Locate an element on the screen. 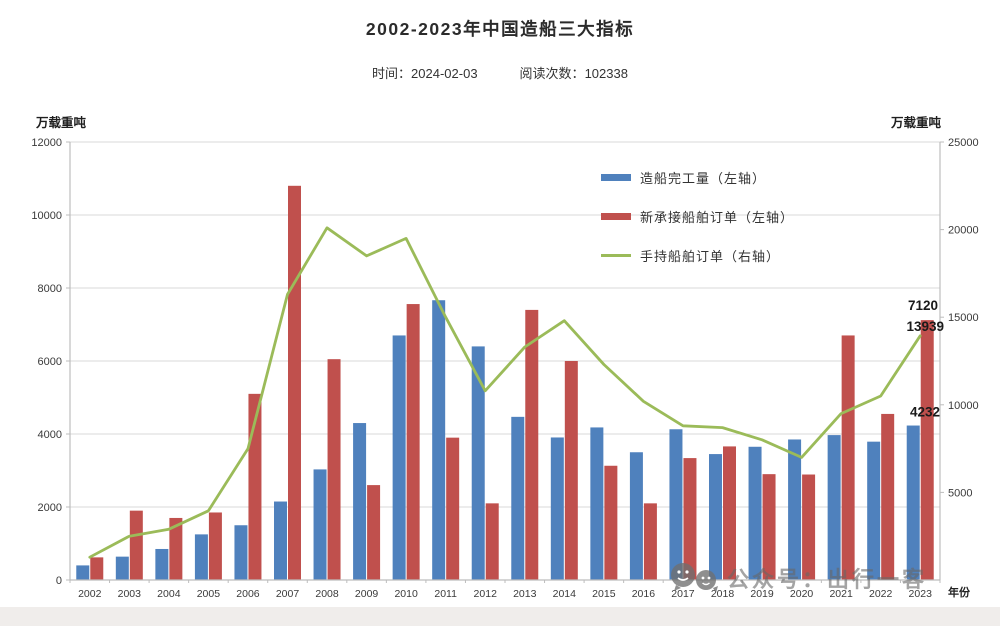 Image resolution: width=1000 pixels, height=626 pixels. x-tick-label: 2008 is located at coordinates (327, 594).